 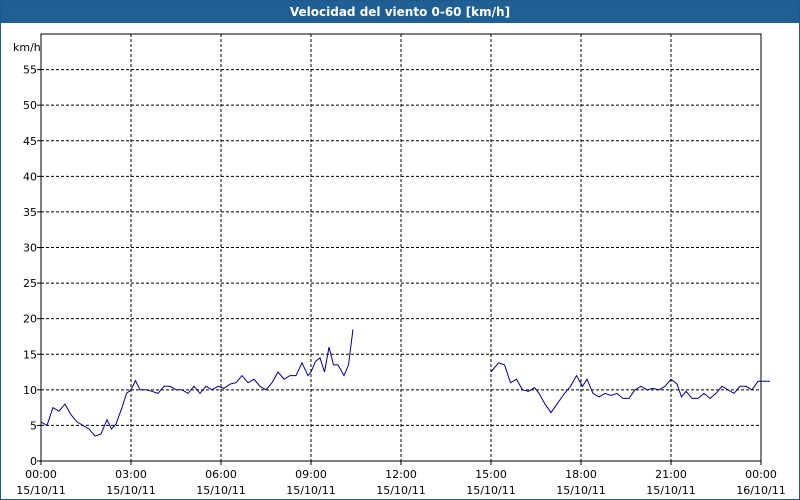 I want to click on y-axis-label: km/h, so click(x=27, y=47).